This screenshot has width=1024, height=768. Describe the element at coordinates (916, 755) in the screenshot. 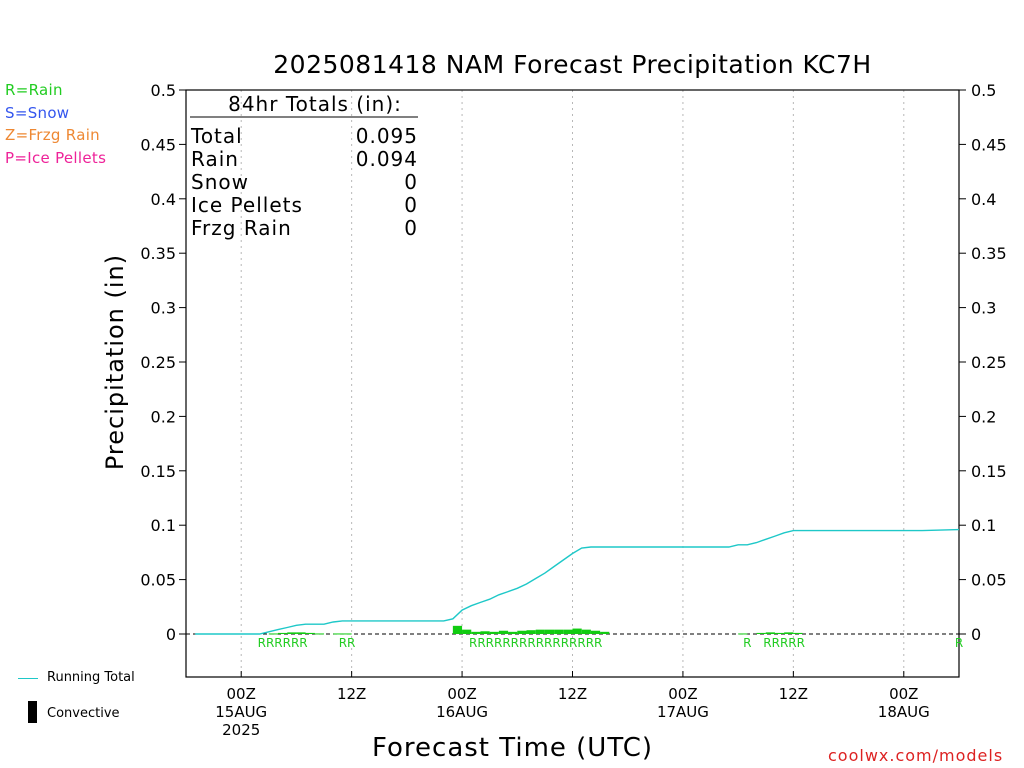

I see `watermark: coolwx.com/models` at that location.